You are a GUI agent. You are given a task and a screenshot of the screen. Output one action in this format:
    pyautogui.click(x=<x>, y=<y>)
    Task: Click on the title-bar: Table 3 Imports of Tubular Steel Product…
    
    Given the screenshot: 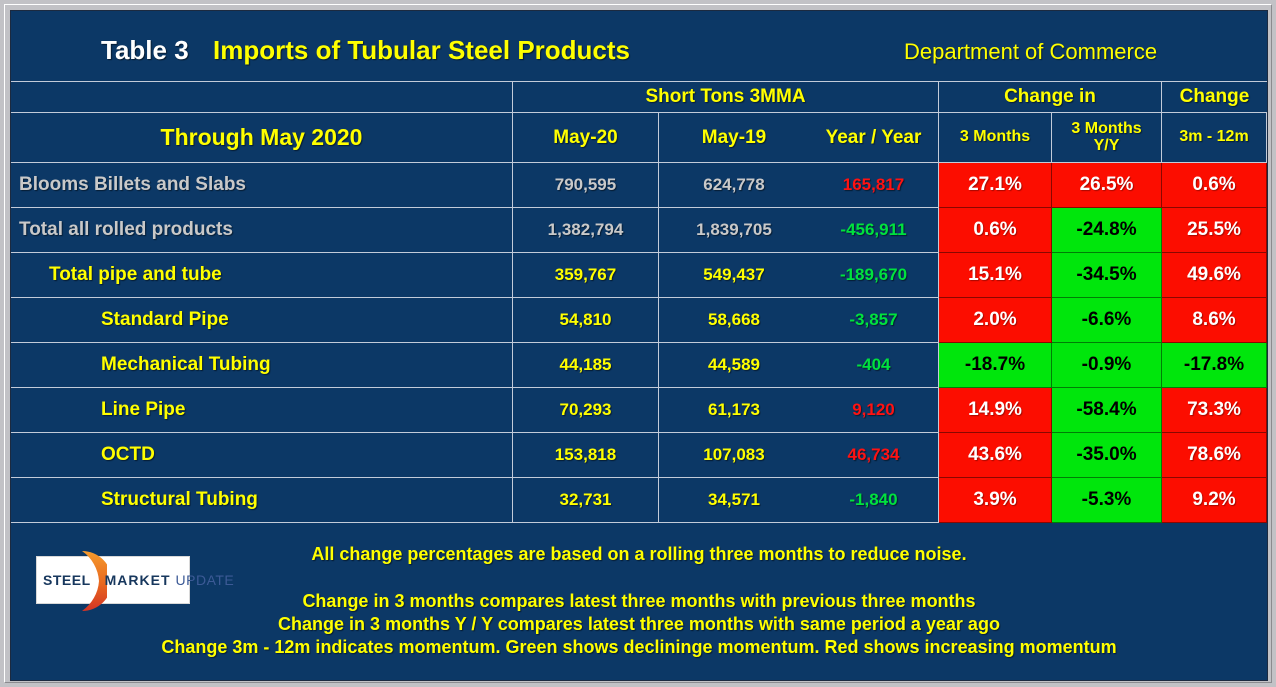 What is the action you would take?
    pyautogui.click(x=639, y=46)
    